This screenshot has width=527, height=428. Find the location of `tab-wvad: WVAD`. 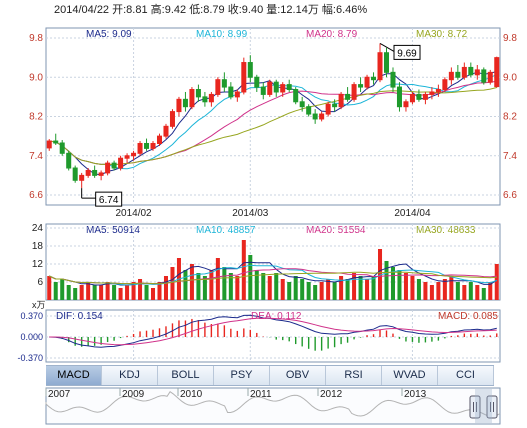

tab-wvad: WVAD is located at coordinates (410, 375).